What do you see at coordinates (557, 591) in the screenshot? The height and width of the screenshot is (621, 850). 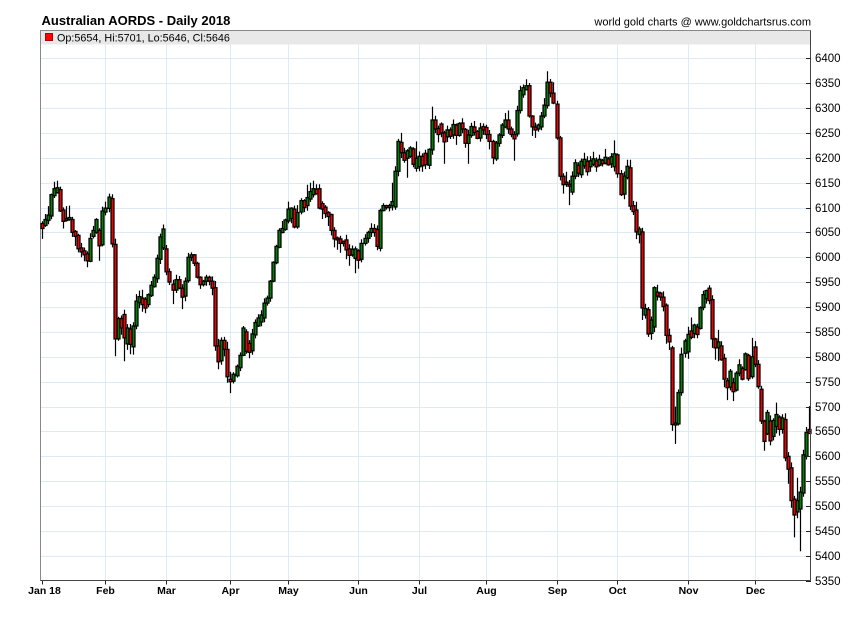 I see `svg-text: Sep` at bounding box center [557, 591].